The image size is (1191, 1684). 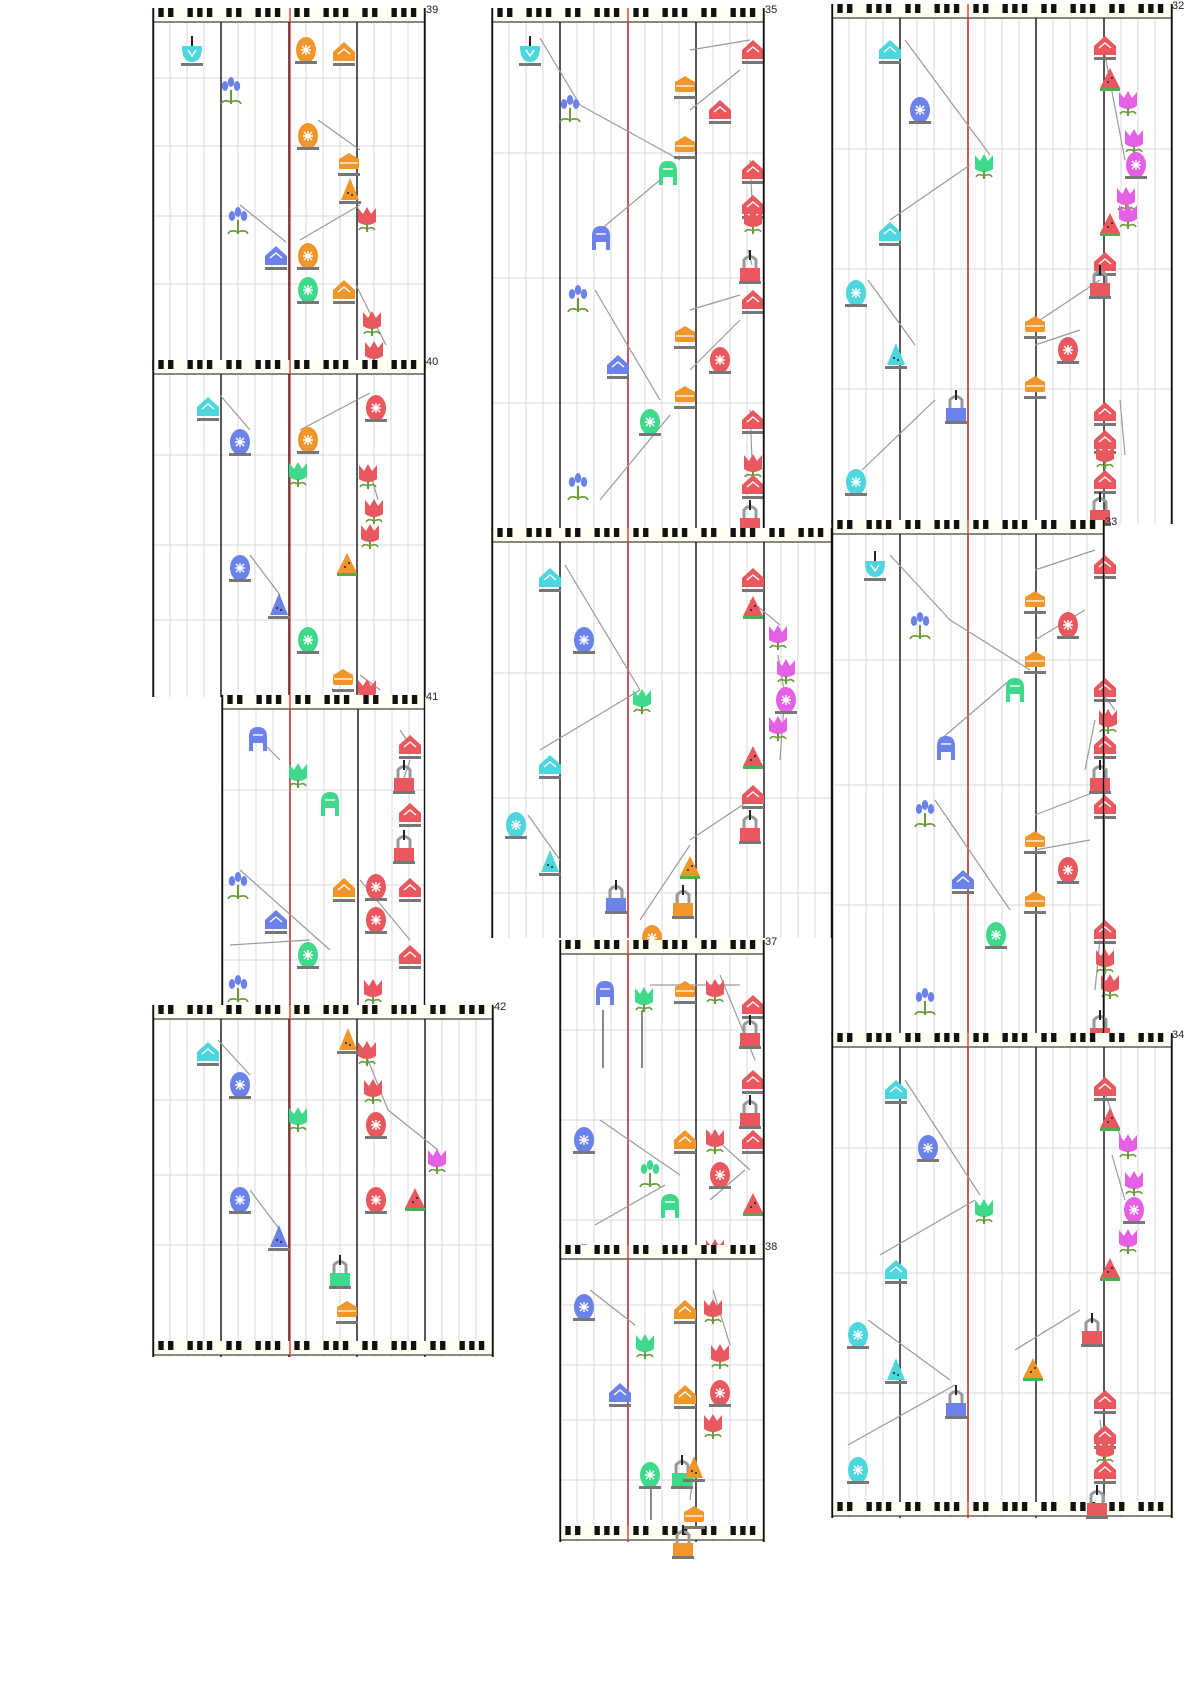 What do you see at coordinates (601, 238) in the screenshot?
I see `spade-icon` at bounding box center [601, 238].